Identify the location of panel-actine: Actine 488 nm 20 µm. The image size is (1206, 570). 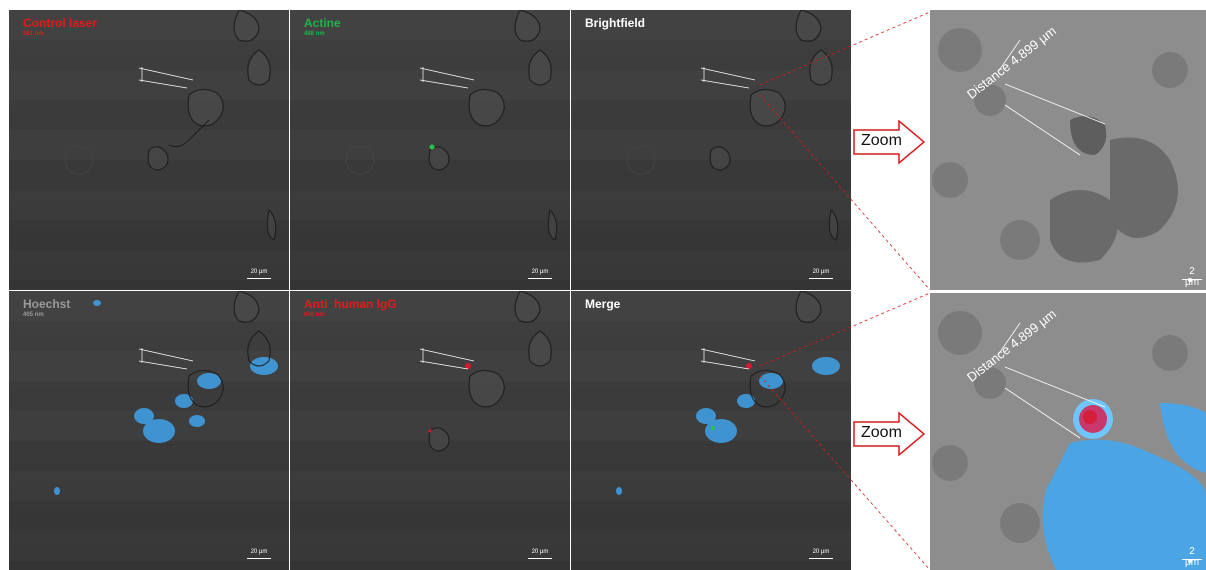
(430, 150).